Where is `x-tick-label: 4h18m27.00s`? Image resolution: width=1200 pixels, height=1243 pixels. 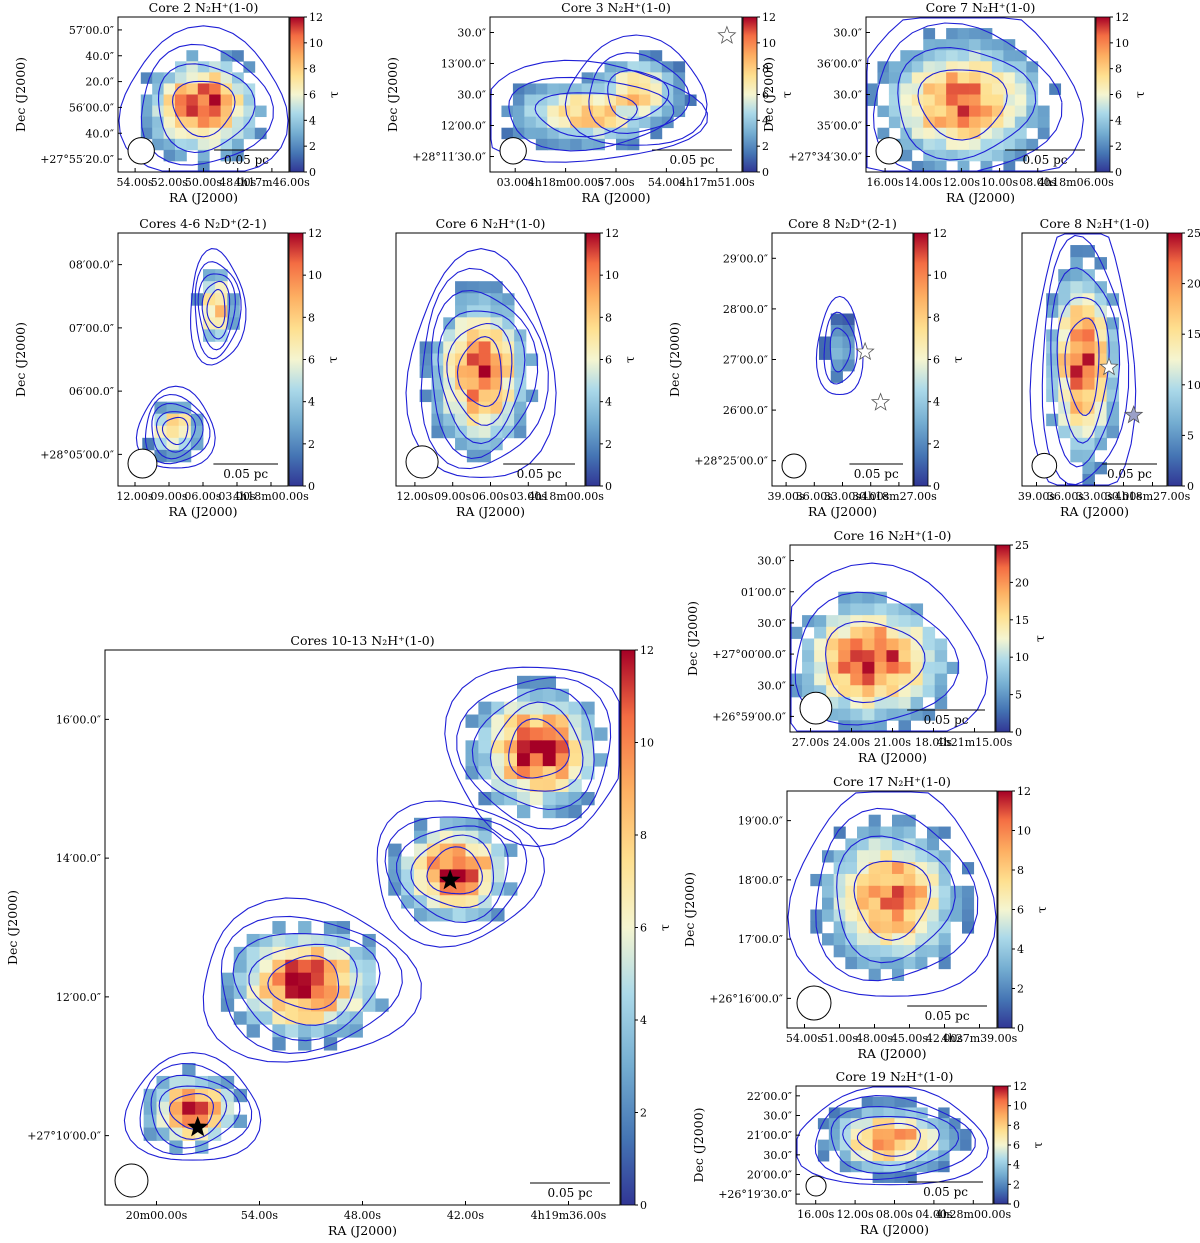 x-tick-label: 4h18m27.00s is located at coordinates (1153, 496).